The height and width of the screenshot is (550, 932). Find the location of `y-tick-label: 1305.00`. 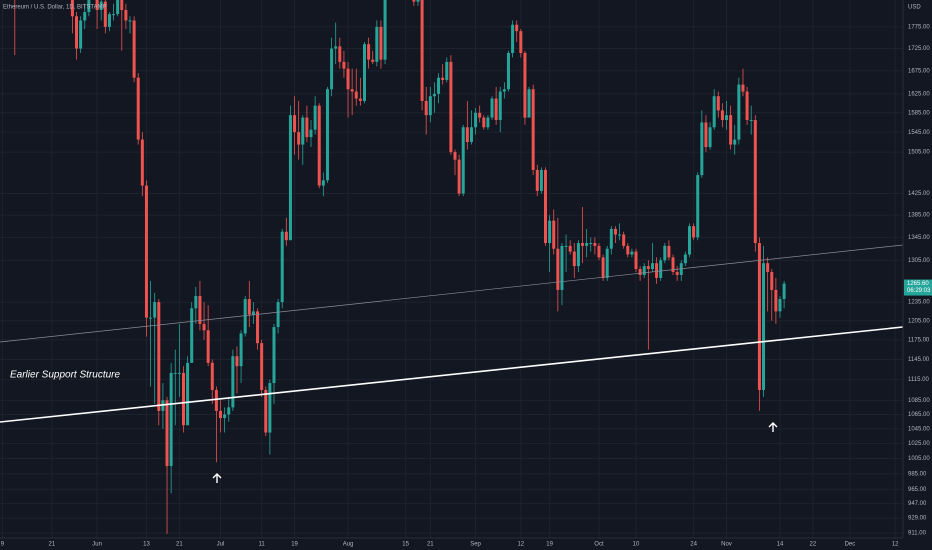

y-tick-label: 1305.00 is located at coordinates (919, 261).